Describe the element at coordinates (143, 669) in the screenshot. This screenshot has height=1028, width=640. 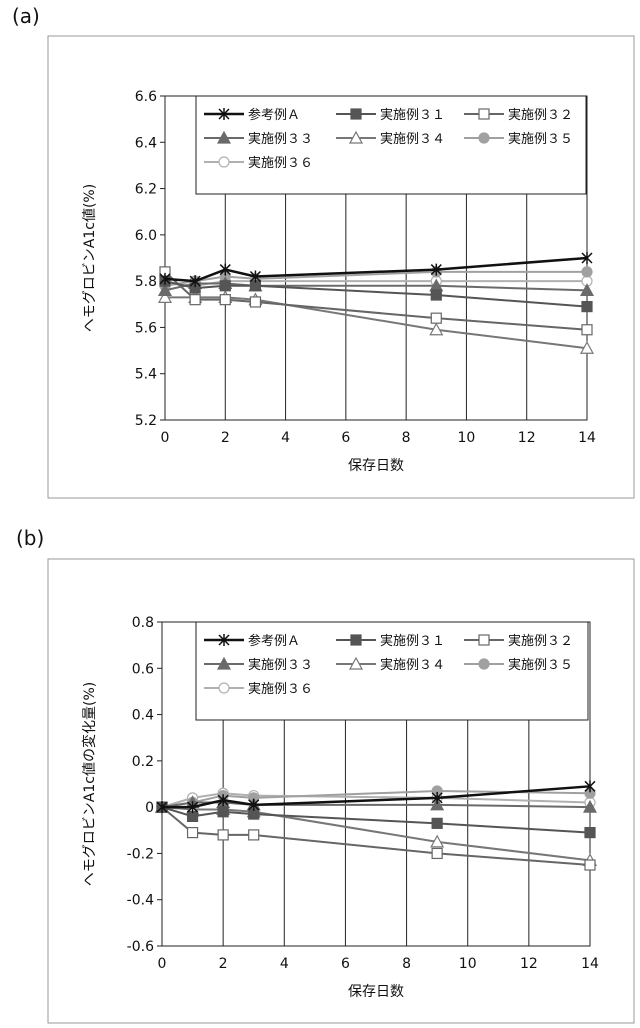
I see `y-tick-label: 0.6` at that location.